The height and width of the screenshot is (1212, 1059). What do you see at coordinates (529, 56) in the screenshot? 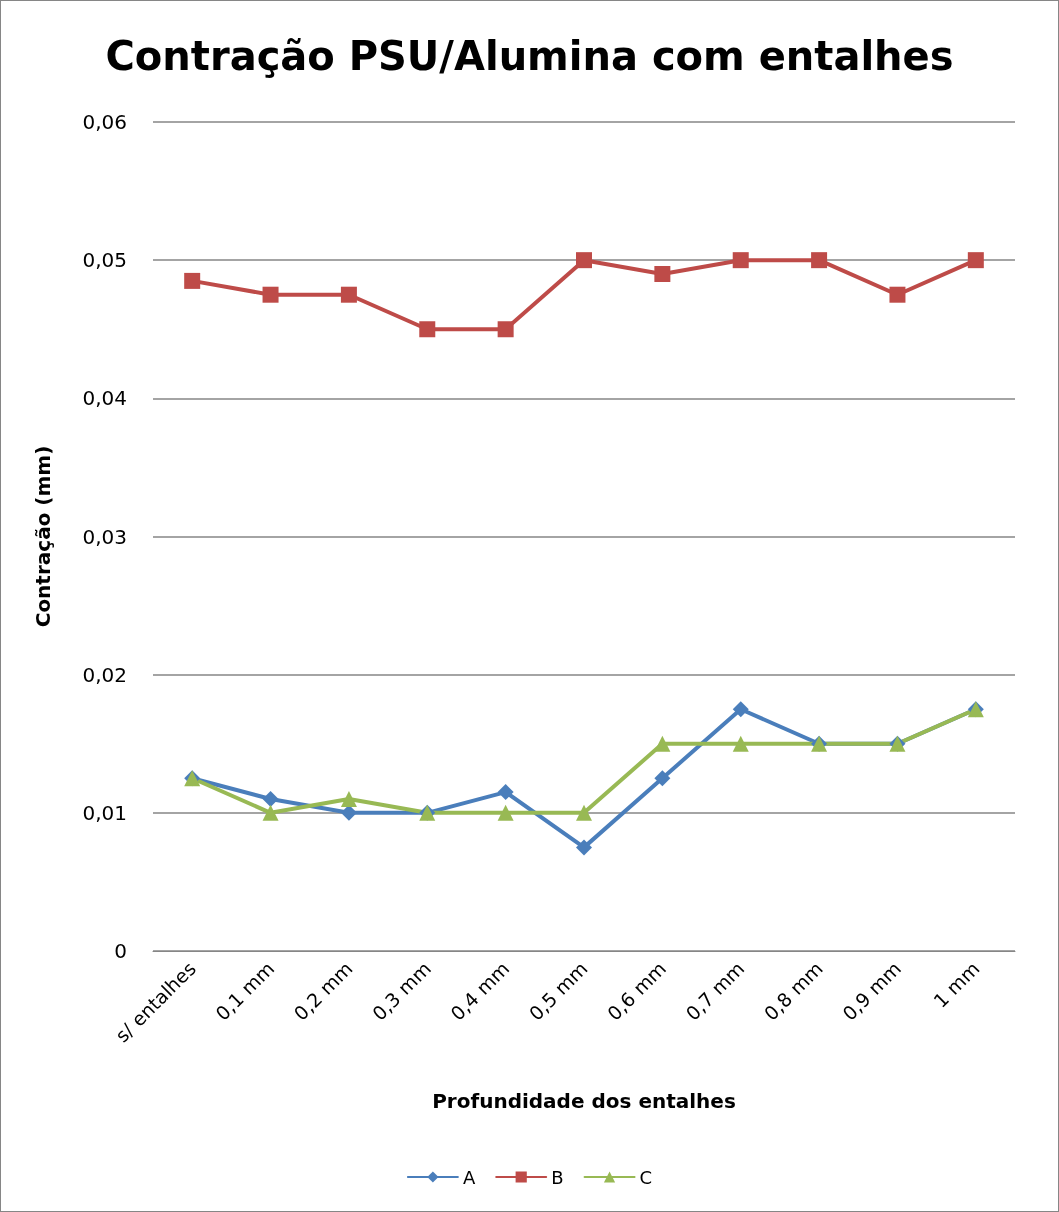
I see `chart-title: Contração PSU/Alumina com entalhes` at bounding box center [529, 56].